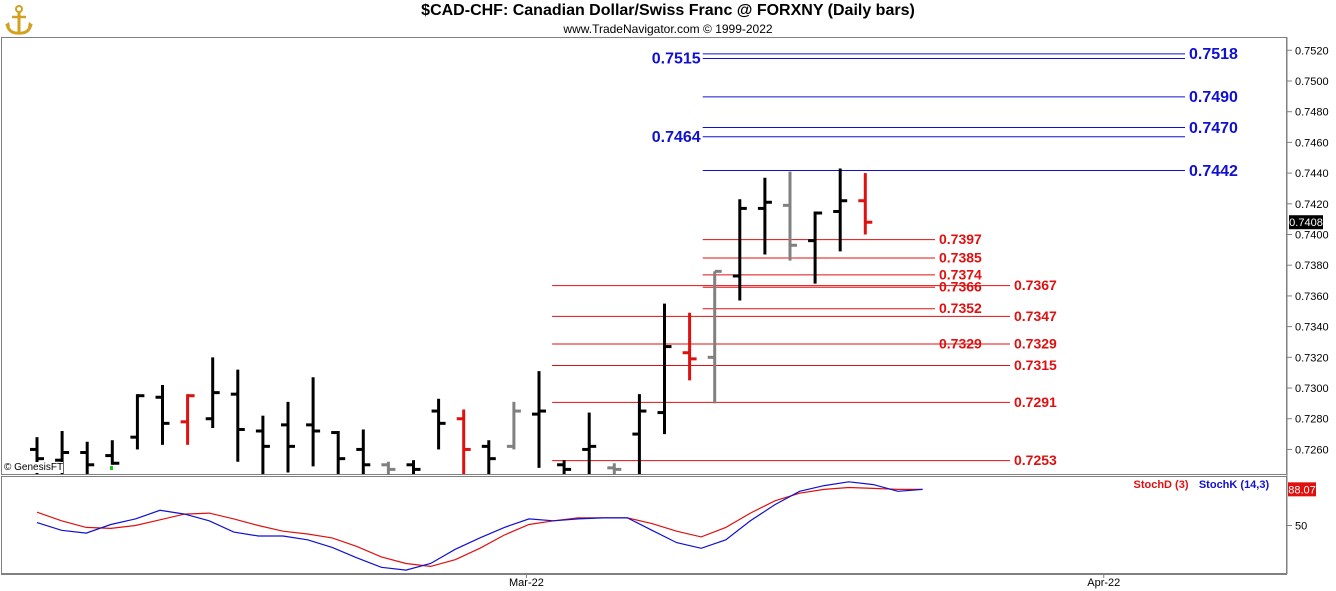 The width and height of the screenshot is (1336, 591). Describe the element at coordinates (1213, 54) in the screenshot. I see `level-label: 0.7518` at that location.